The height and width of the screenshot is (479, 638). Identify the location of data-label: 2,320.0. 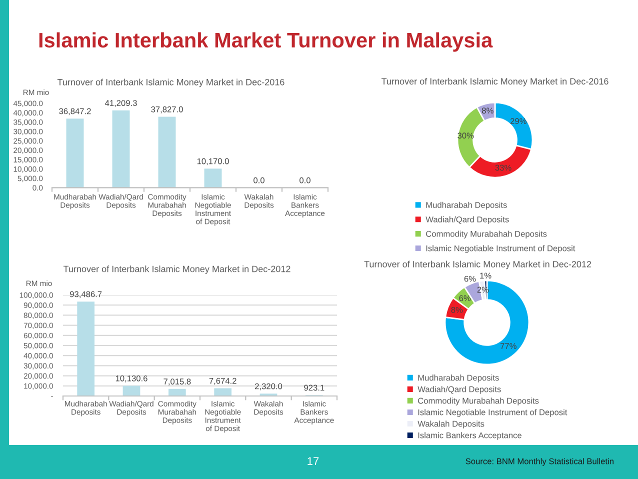
(268, 386).